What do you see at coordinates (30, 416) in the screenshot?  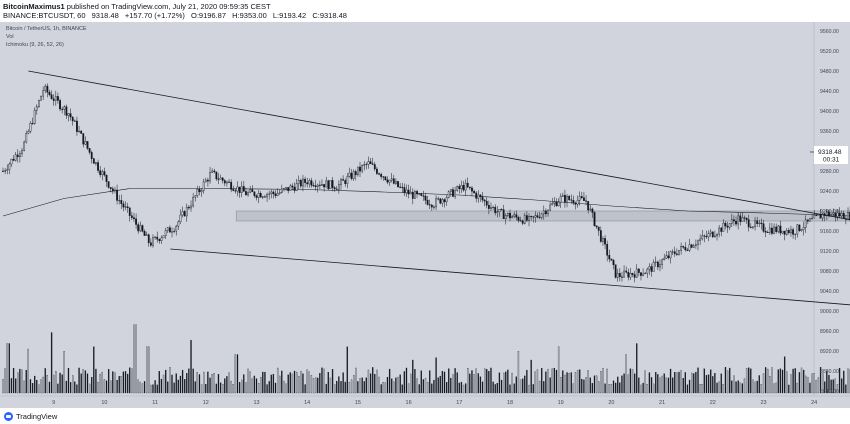 I see `footer-brand: TradingView` at bounding box center [30, 416].